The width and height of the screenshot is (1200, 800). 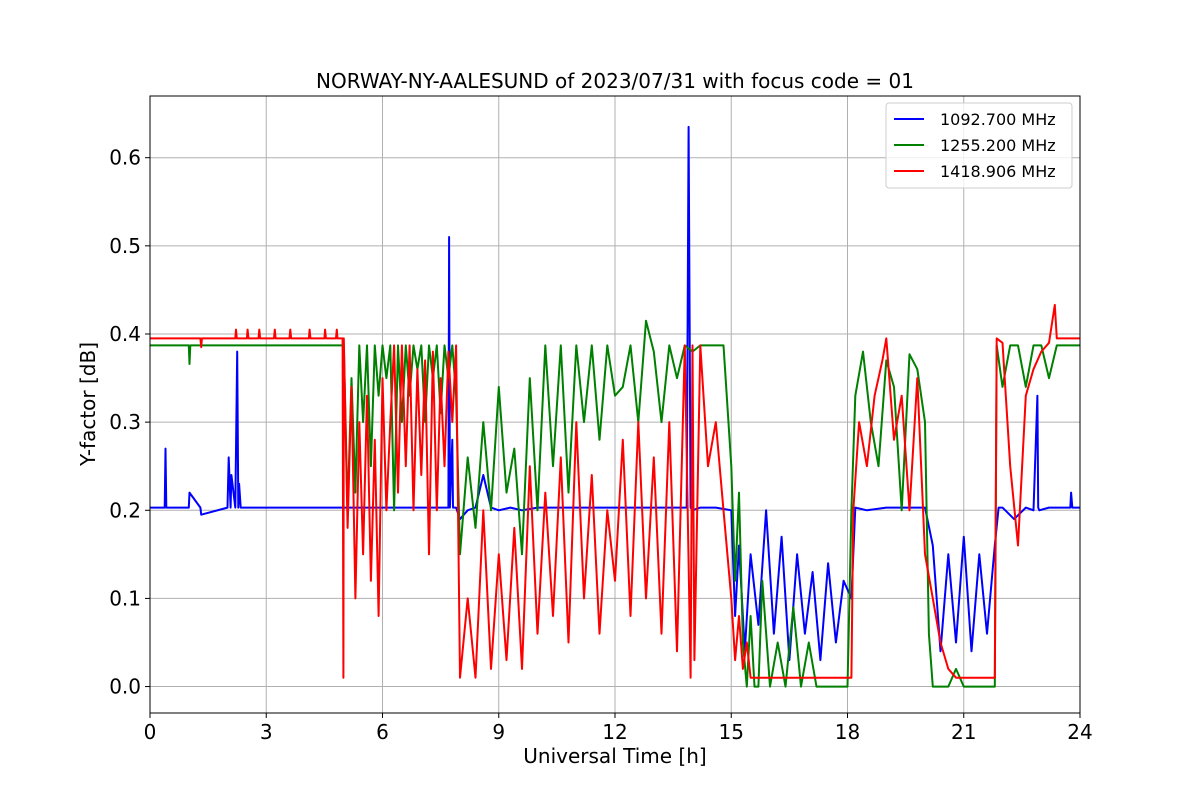 What do you see at coordinates (614, 732) in the screenshot?
I see `x-tick-label: 12` at bounding box center [614, 732].